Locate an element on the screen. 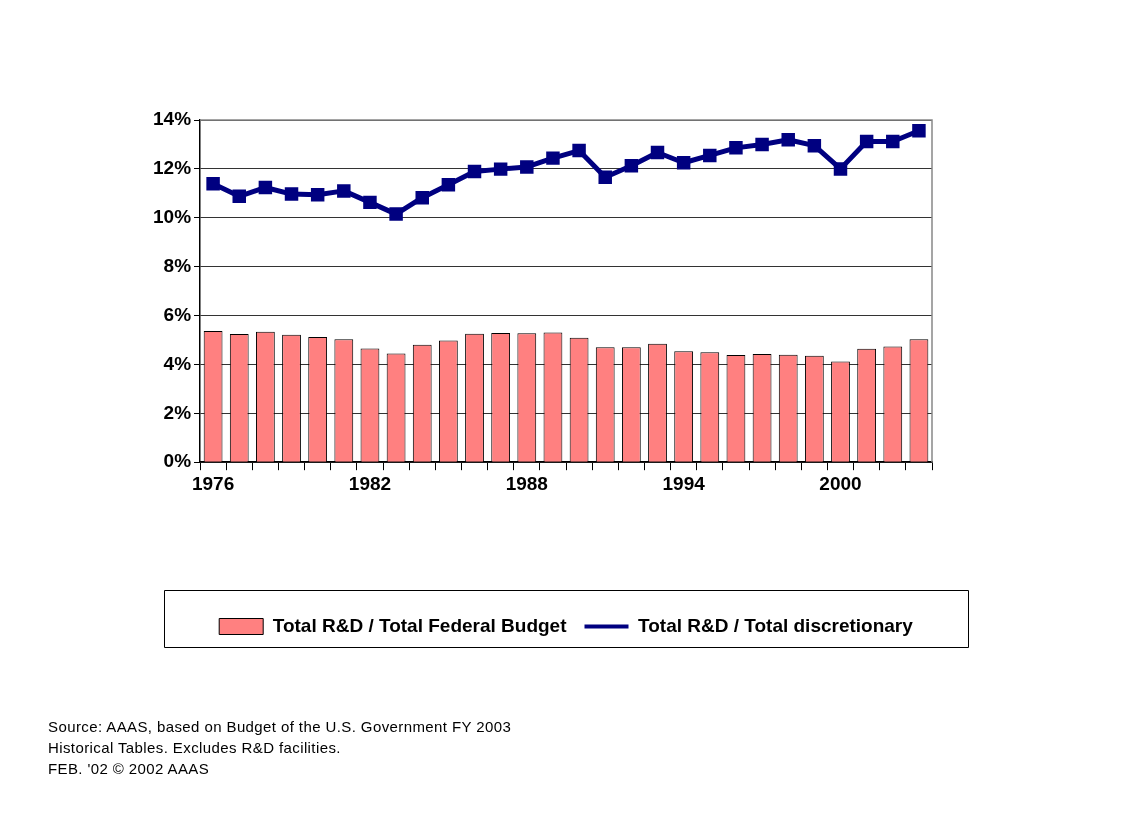  y-tick-label: 8% is located at coordinates (177, 265).